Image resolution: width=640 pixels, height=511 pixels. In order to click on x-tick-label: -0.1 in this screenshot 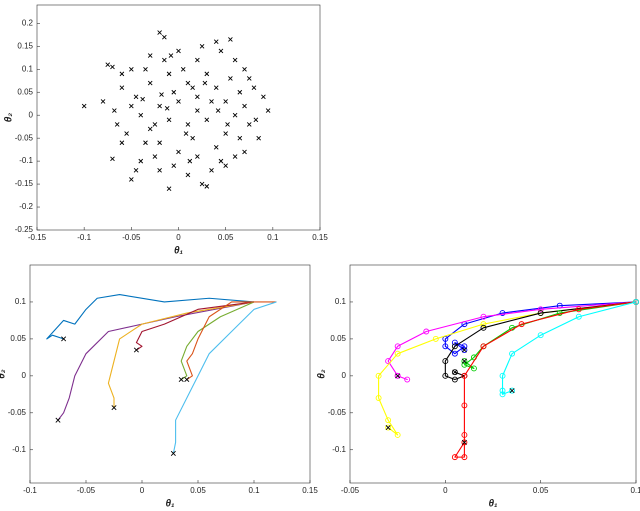, I will do `click(84, 237)`.